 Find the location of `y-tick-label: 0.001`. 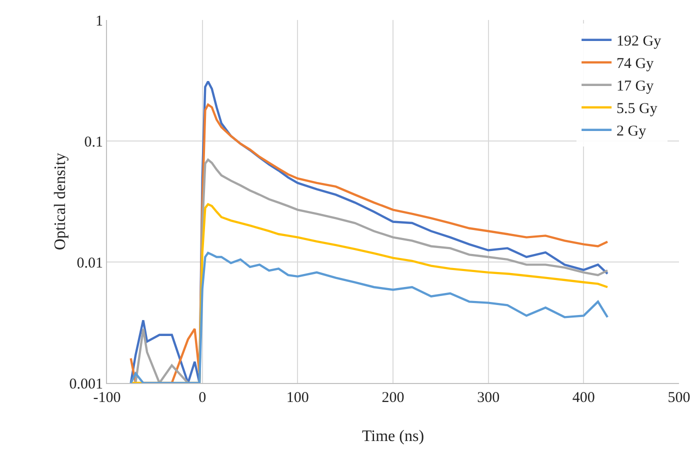

y-tick-label: 0.001 is located at coordinates (86, 384).